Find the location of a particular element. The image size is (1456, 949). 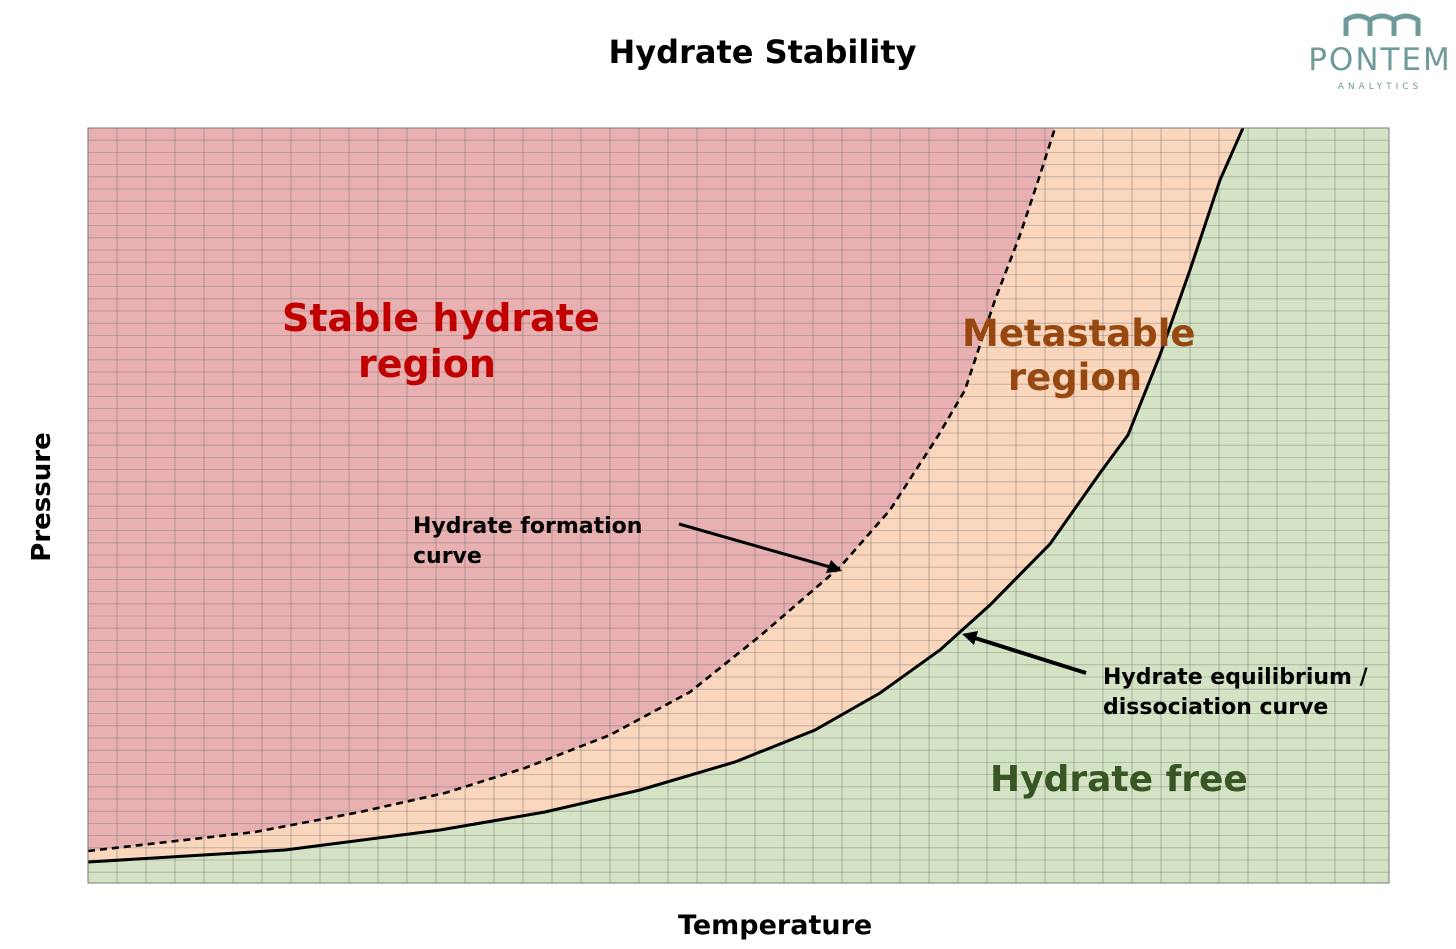

metastable-region-label-line1: Metastable is located at coordinates (1079, 333).